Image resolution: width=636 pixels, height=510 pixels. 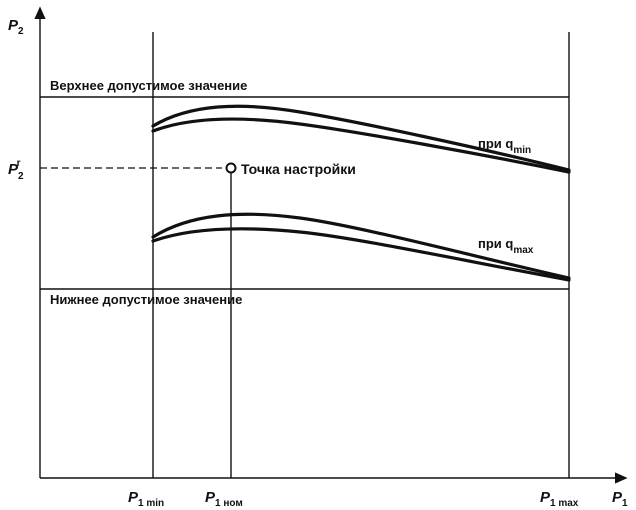 What do you see at coordinates (148, 85) in the screenshot?
I see `upper-limit-label: Верхнее допустимое значение` at bounding box center [148, 85].